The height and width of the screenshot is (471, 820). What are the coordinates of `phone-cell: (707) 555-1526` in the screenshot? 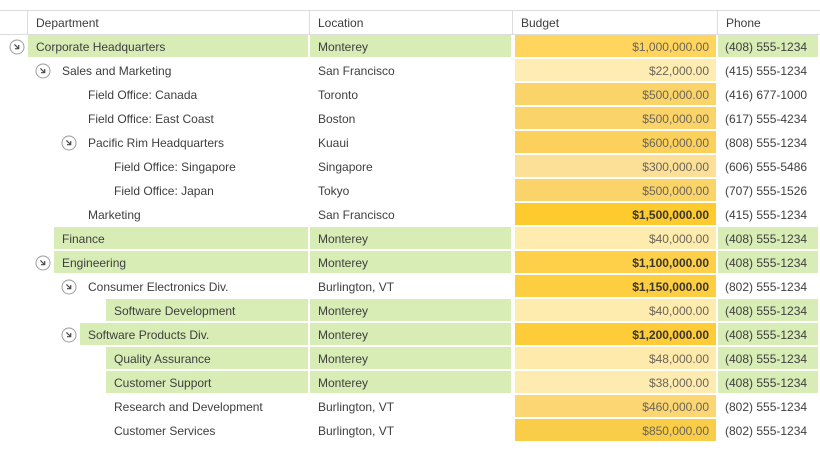 It's located at (769, 191).